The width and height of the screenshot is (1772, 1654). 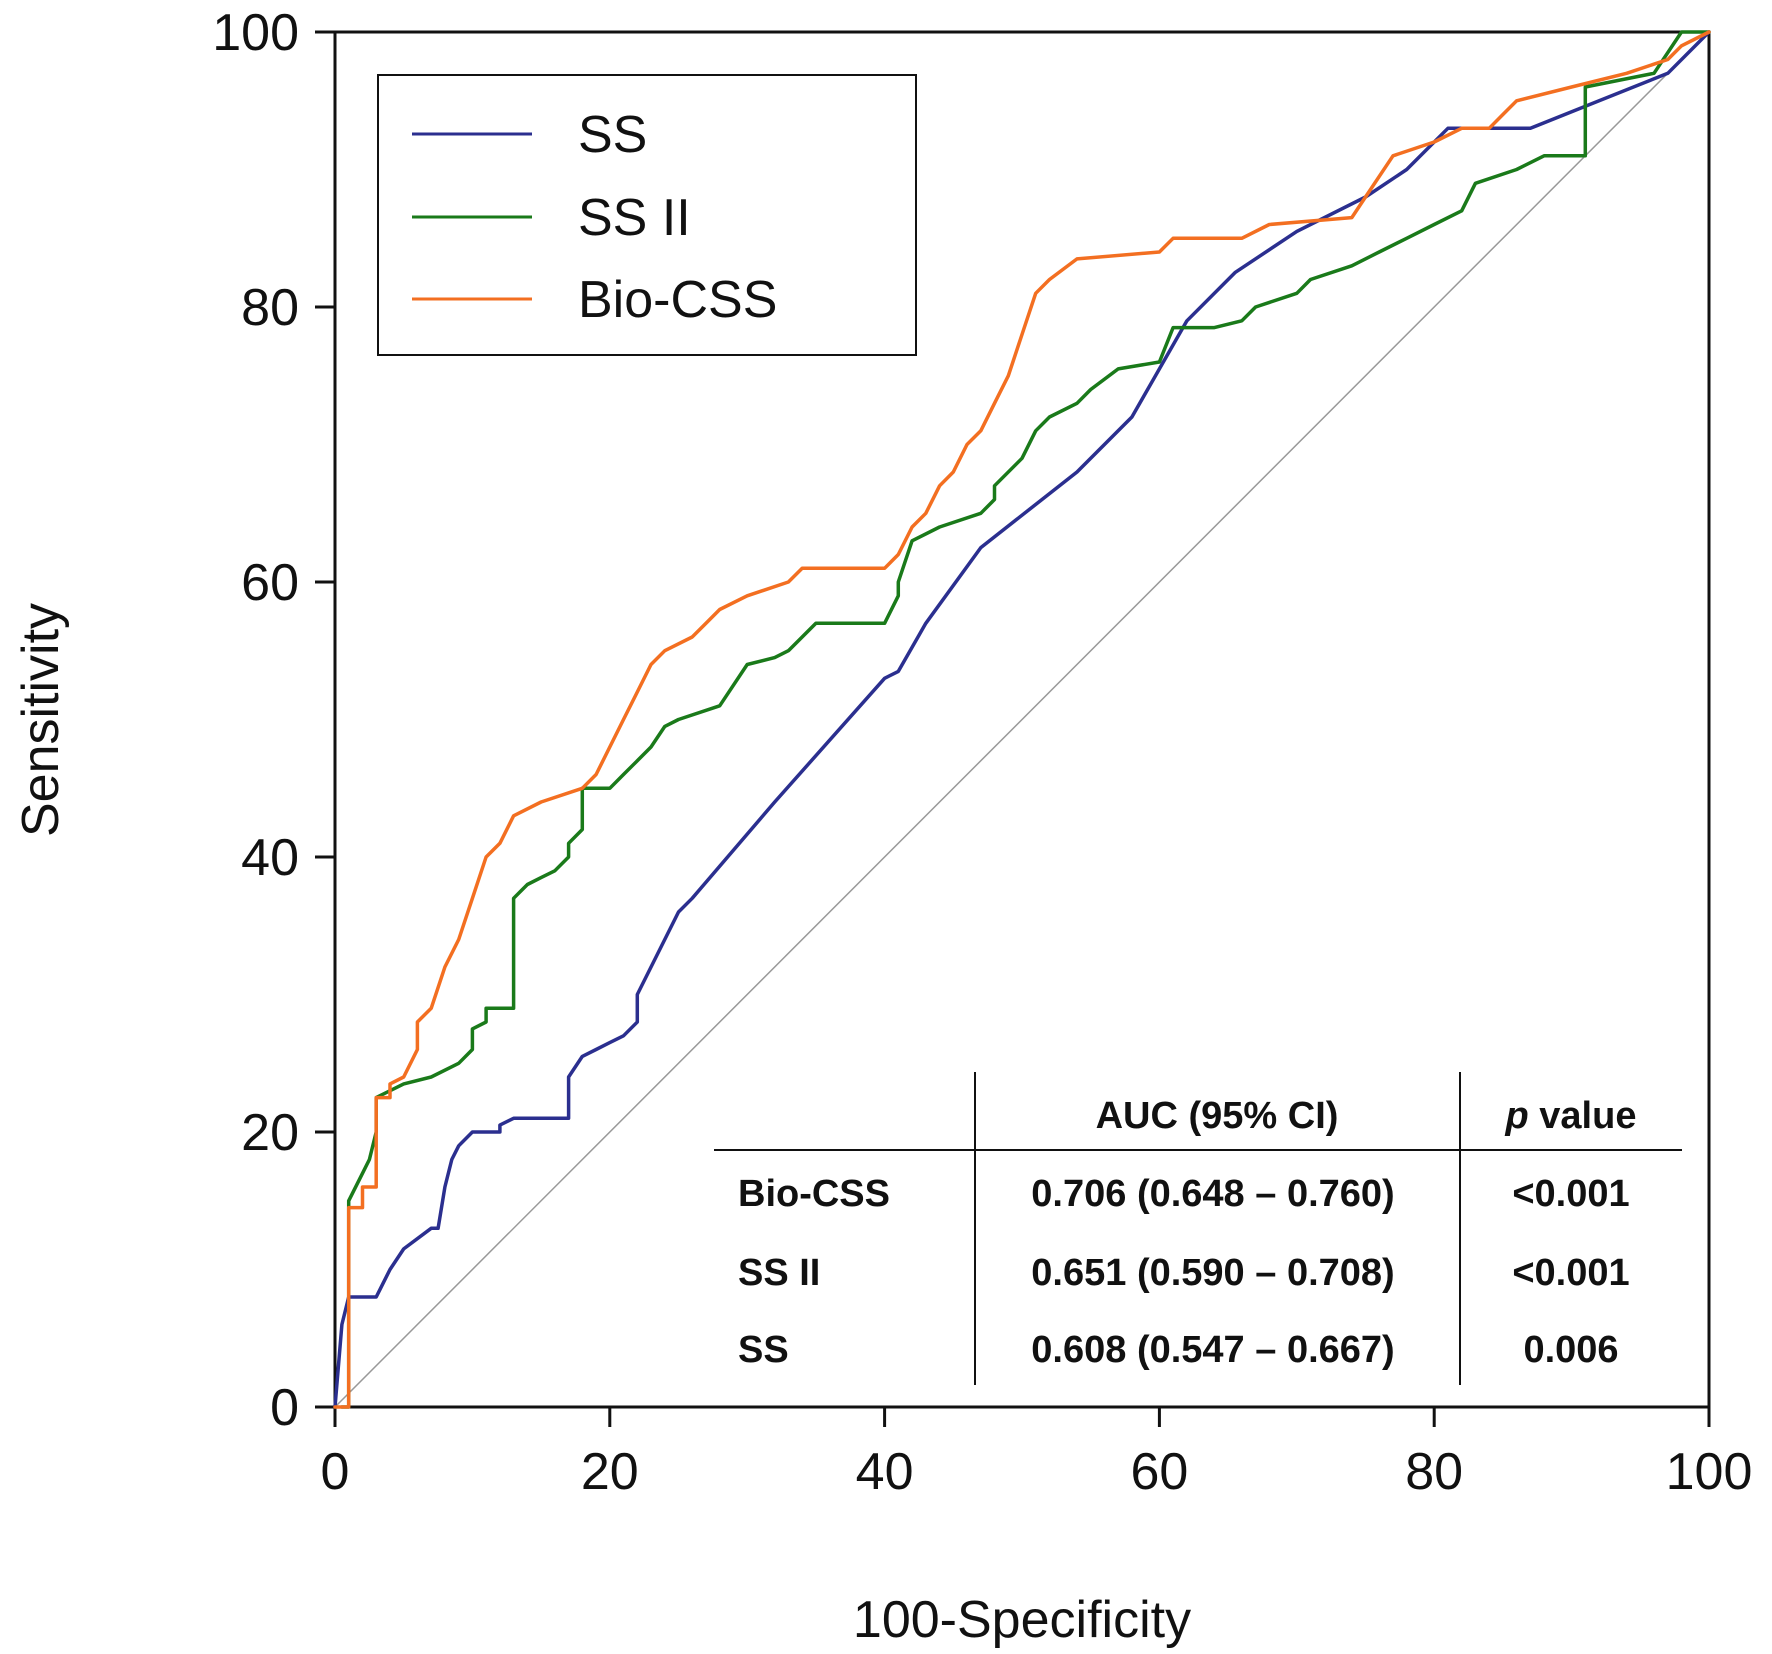 What do you see at coordinates (1571, 1116) in the screenshot?
I see `auc-table-header-p: p value` at bounding box center [1571, 1116].